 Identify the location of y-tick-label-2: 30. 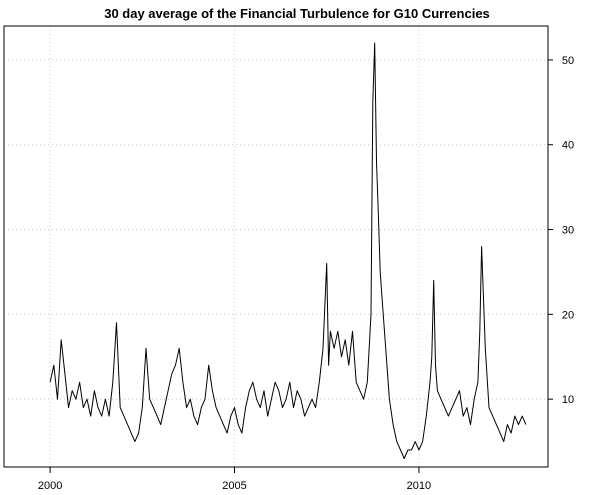
(568, 231).